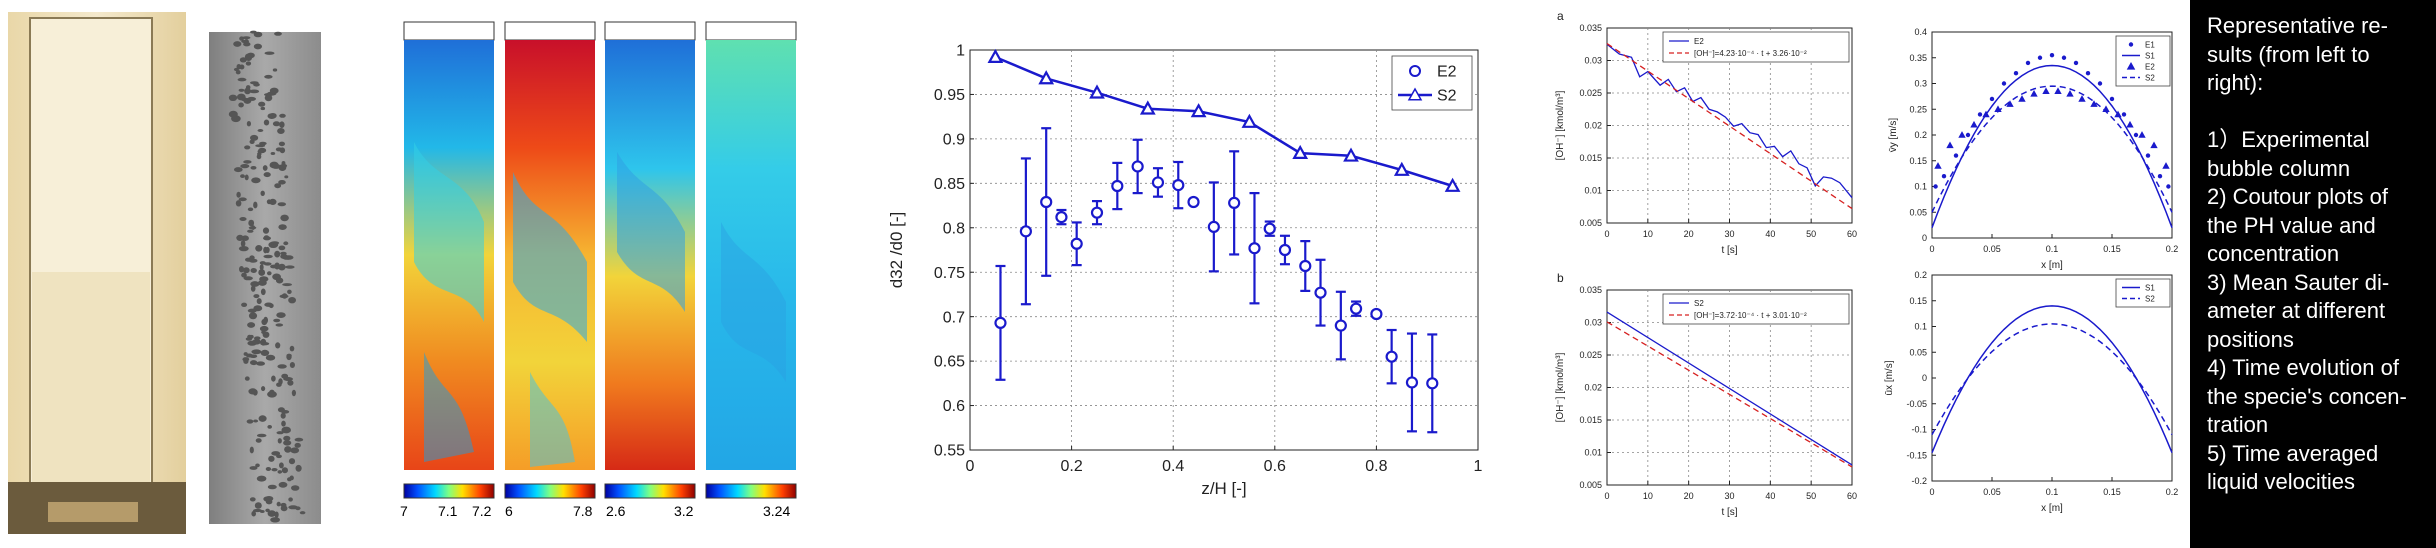 The image size is (2436, 548). I want to click on y-tick-label: 0.4, so click(1920, 32).